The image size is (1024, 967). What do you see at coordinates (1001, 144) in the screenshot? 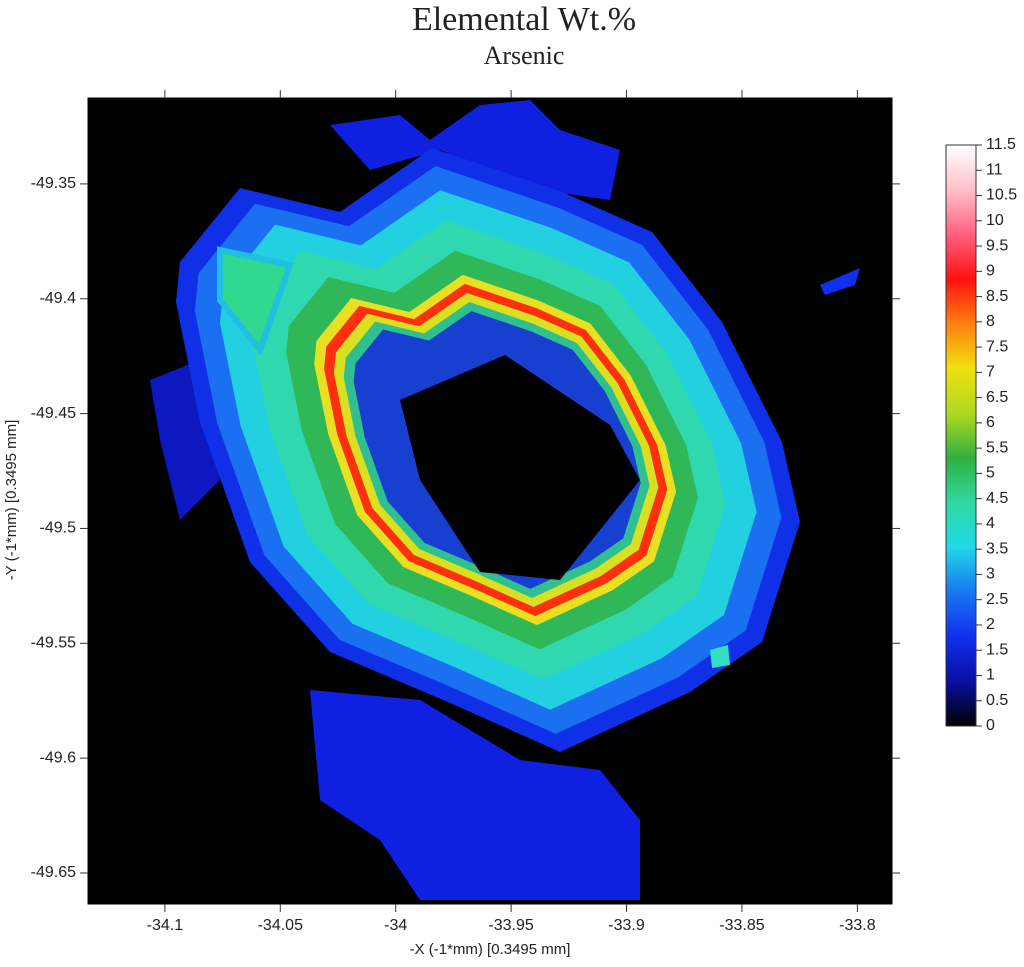
I see `colorbar-tick-label: 11.5` at bounding box center [1001, 144].